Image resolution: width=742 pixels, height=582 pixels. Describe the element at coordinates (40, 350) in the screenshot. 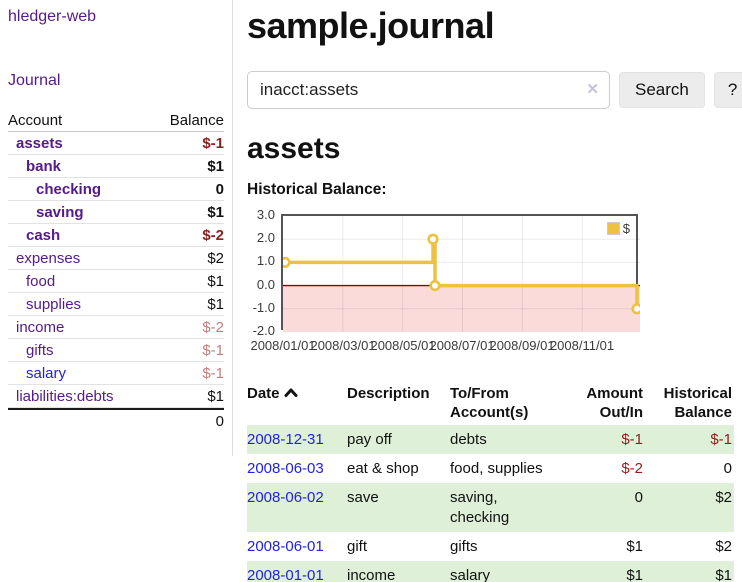

I see `account-link-gifts: gifts` at that location.